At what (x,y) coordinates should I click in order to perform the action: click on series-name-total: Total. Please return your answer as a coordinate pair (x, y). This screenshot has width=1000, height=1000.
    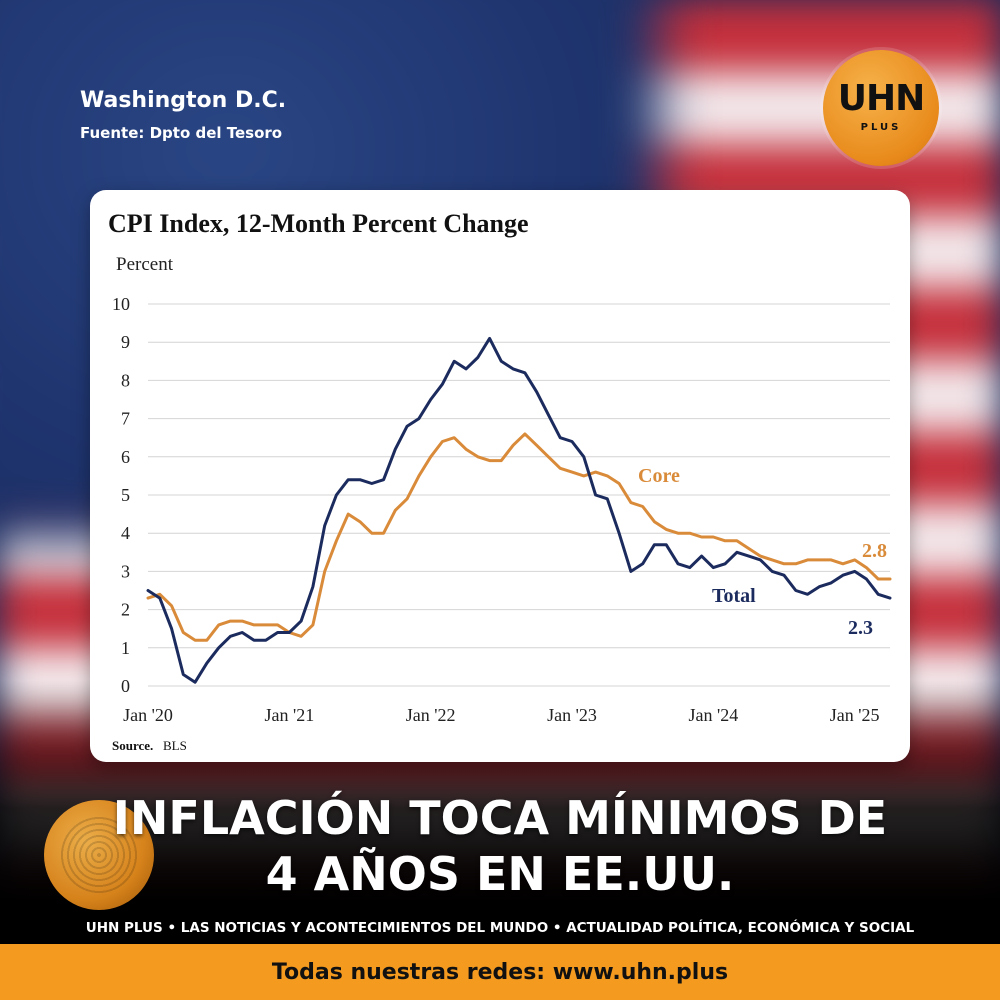
    Looking at the image, I should click on (734, 596).